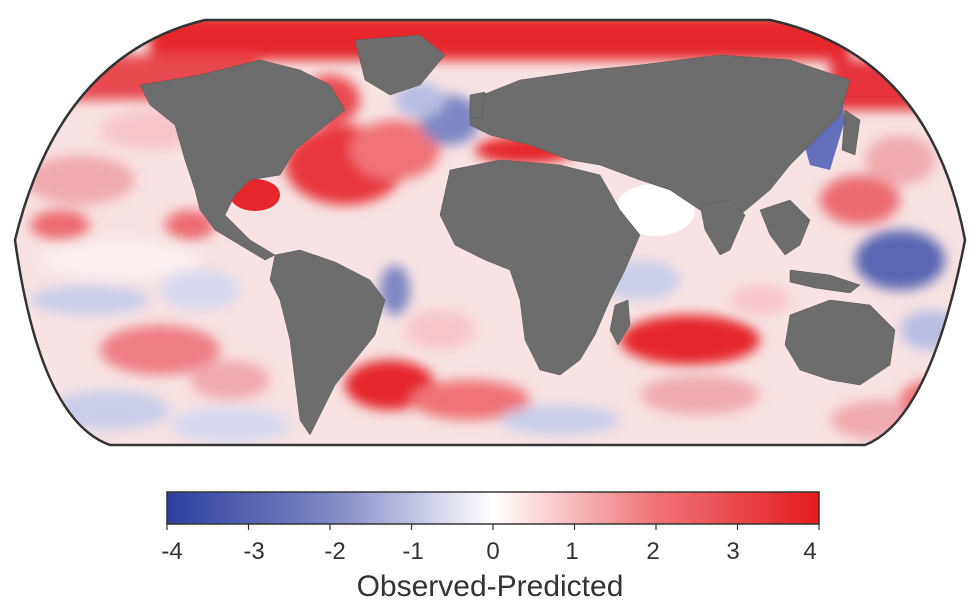 The height and width of the screenshot is (612, 980). Describe the element at coordinates (733, 551) in the screenshot. I see `colorbar-tick-label: 3` at that location.